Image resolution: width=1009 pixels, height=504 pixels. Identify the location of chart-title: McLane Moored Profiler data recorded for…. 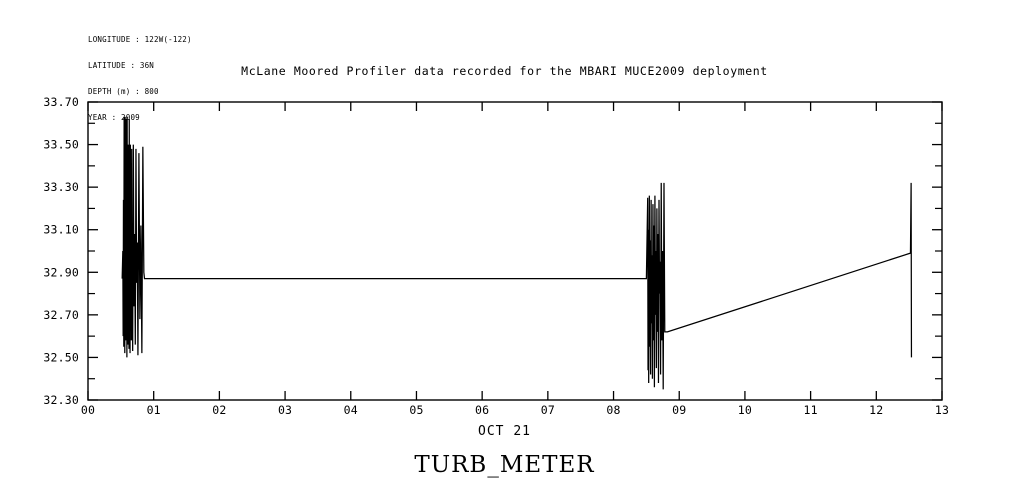
(504, 71).